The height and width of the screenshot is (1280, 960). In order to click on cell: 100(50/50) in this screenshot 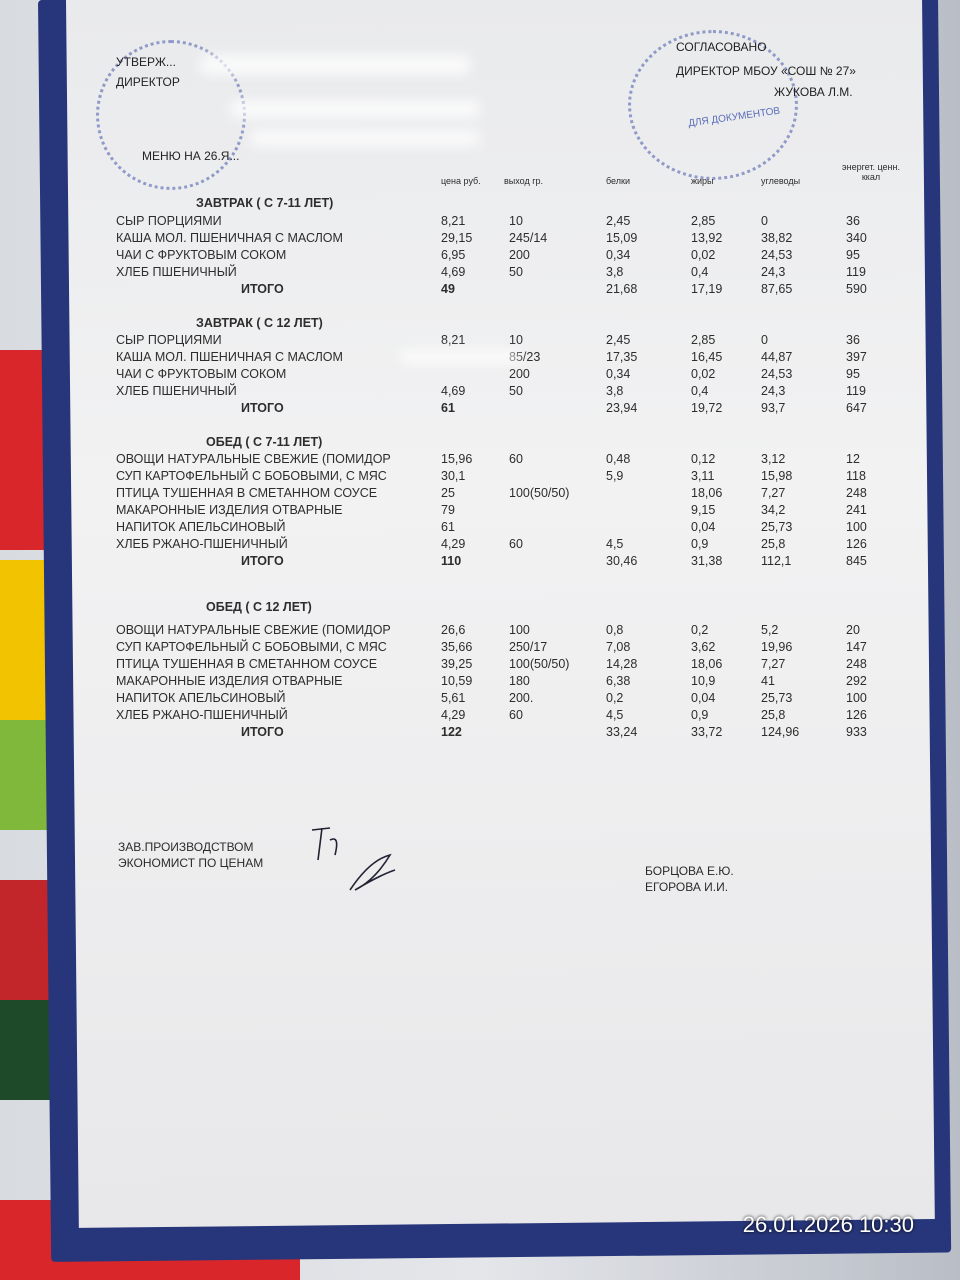, I will do `click(539, 493)`.